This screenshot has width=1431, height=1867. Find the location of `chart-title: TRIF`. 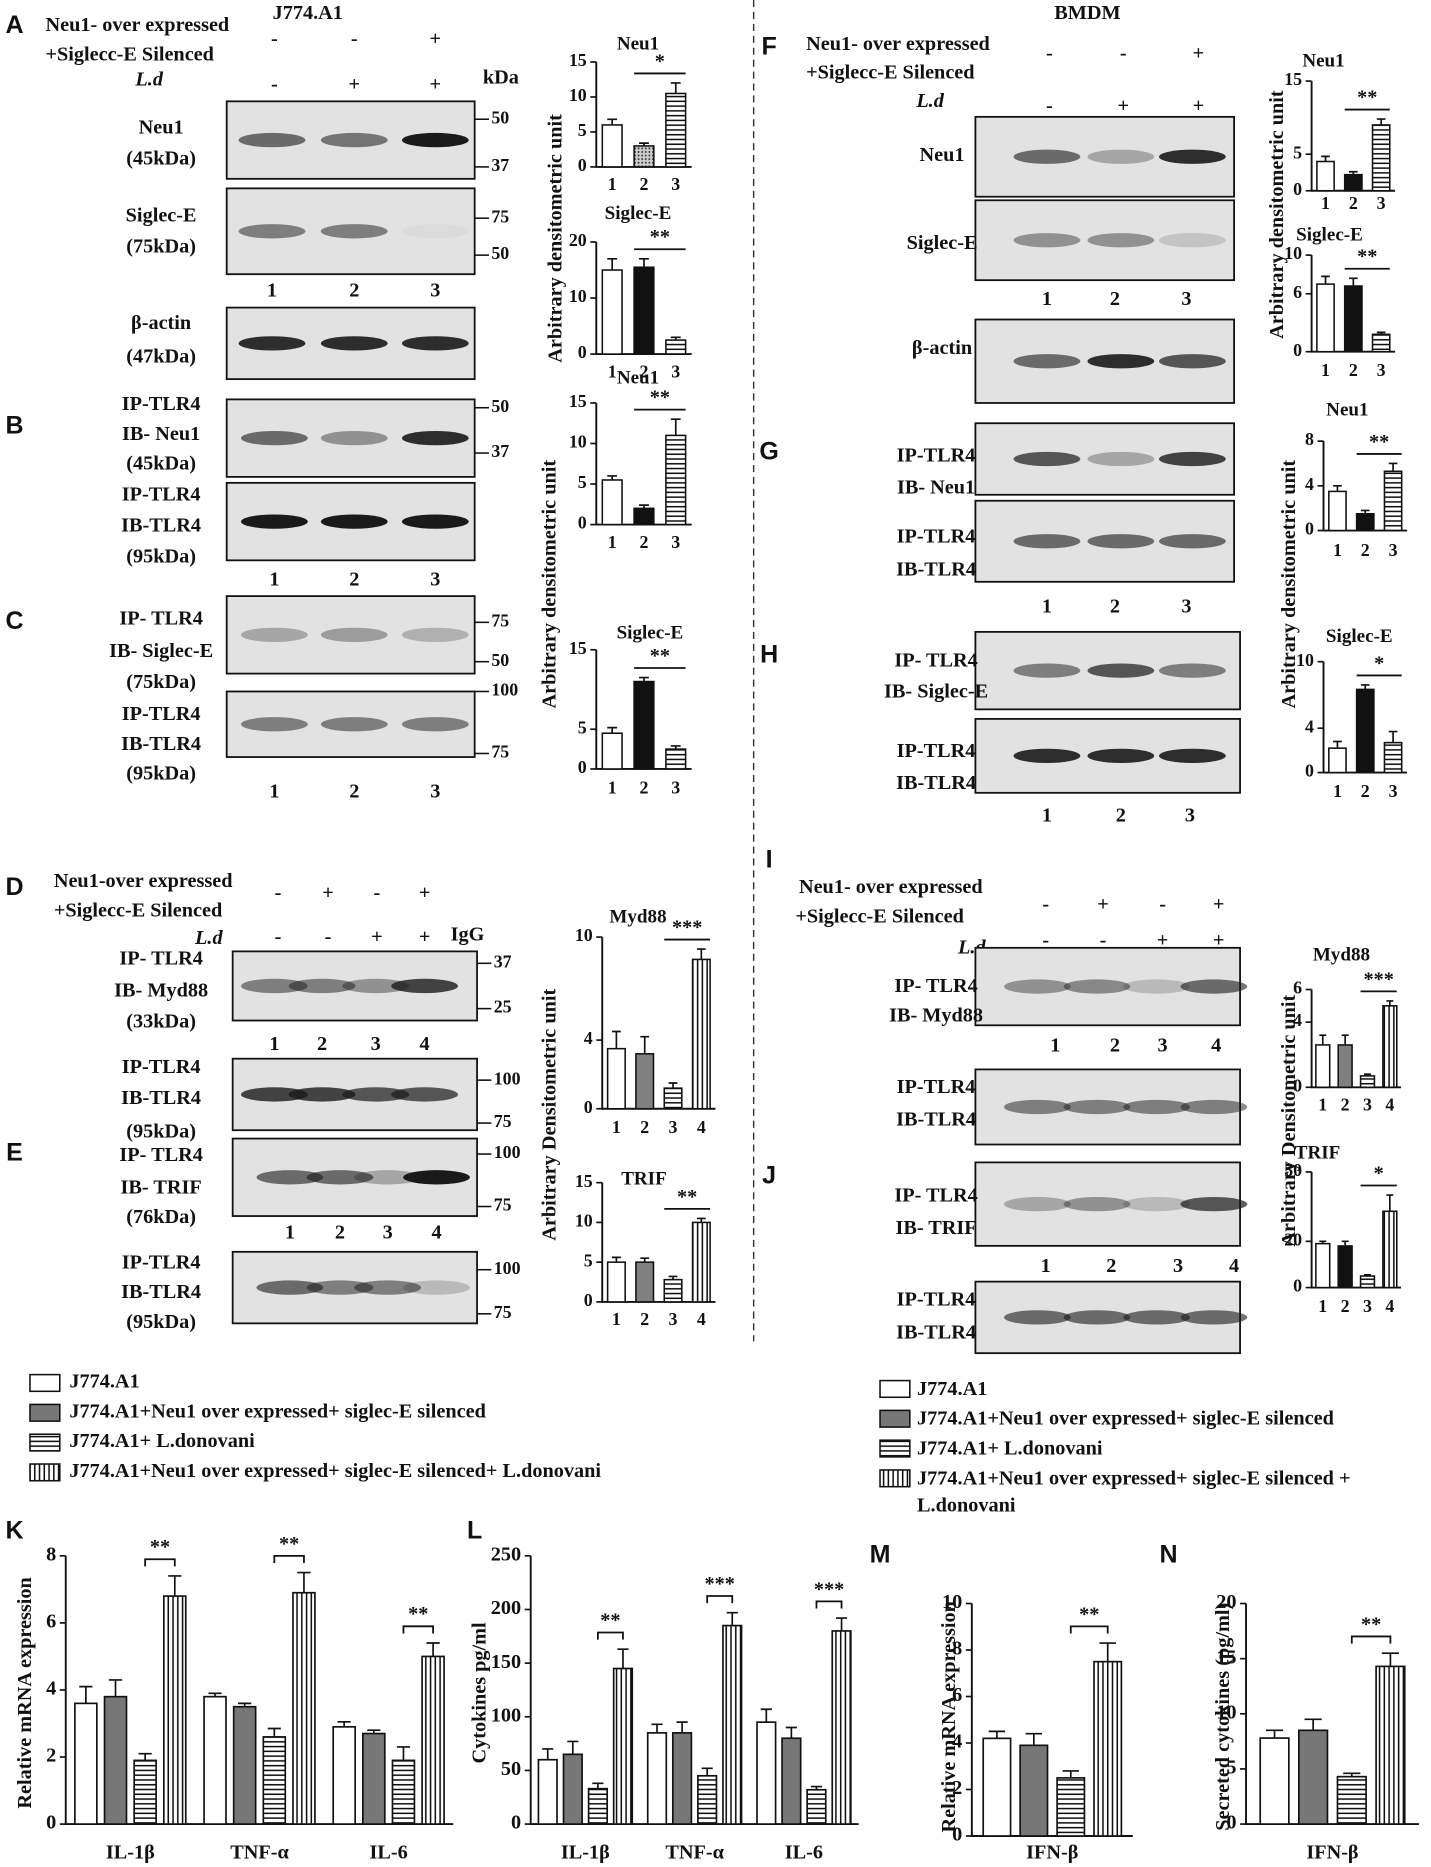

chart-title: TRIF is located at coordinates (644, 1179).